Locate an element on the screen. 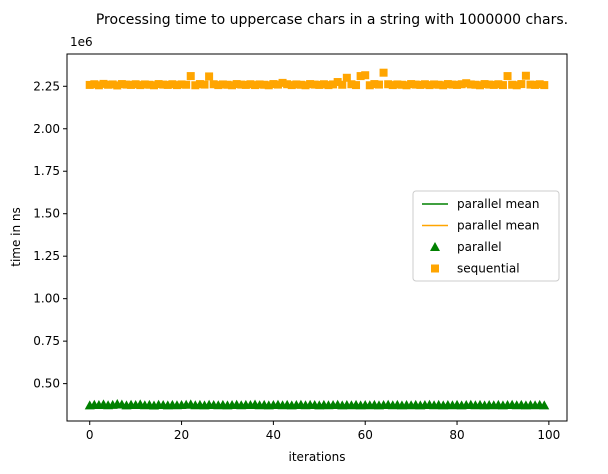 The width and height of the screenshot is (608, 474). x-axis: 0 20 40 60 80 100 is located at coordinates (323, 431).